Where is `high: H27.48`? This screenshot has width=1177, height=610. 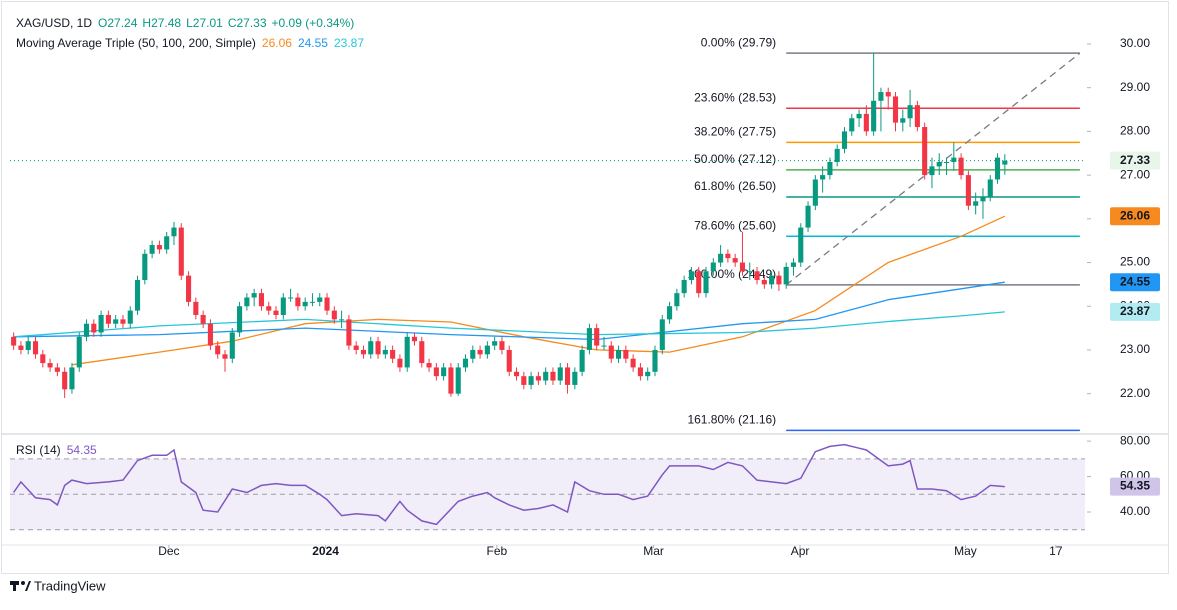
high: H27.48 is located at coordinates (161, 23).